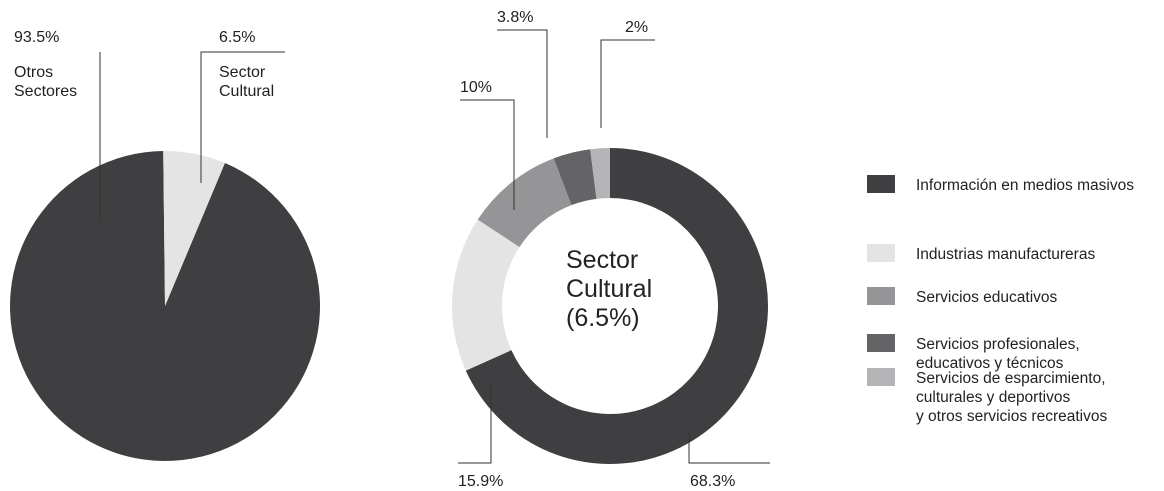 Image resolution: width=1164 pixels, height=491 pixels. Describe the element at coordinates (487, 154) in the screenshot. I see `donut-leader-servicios-educativos` at that location.